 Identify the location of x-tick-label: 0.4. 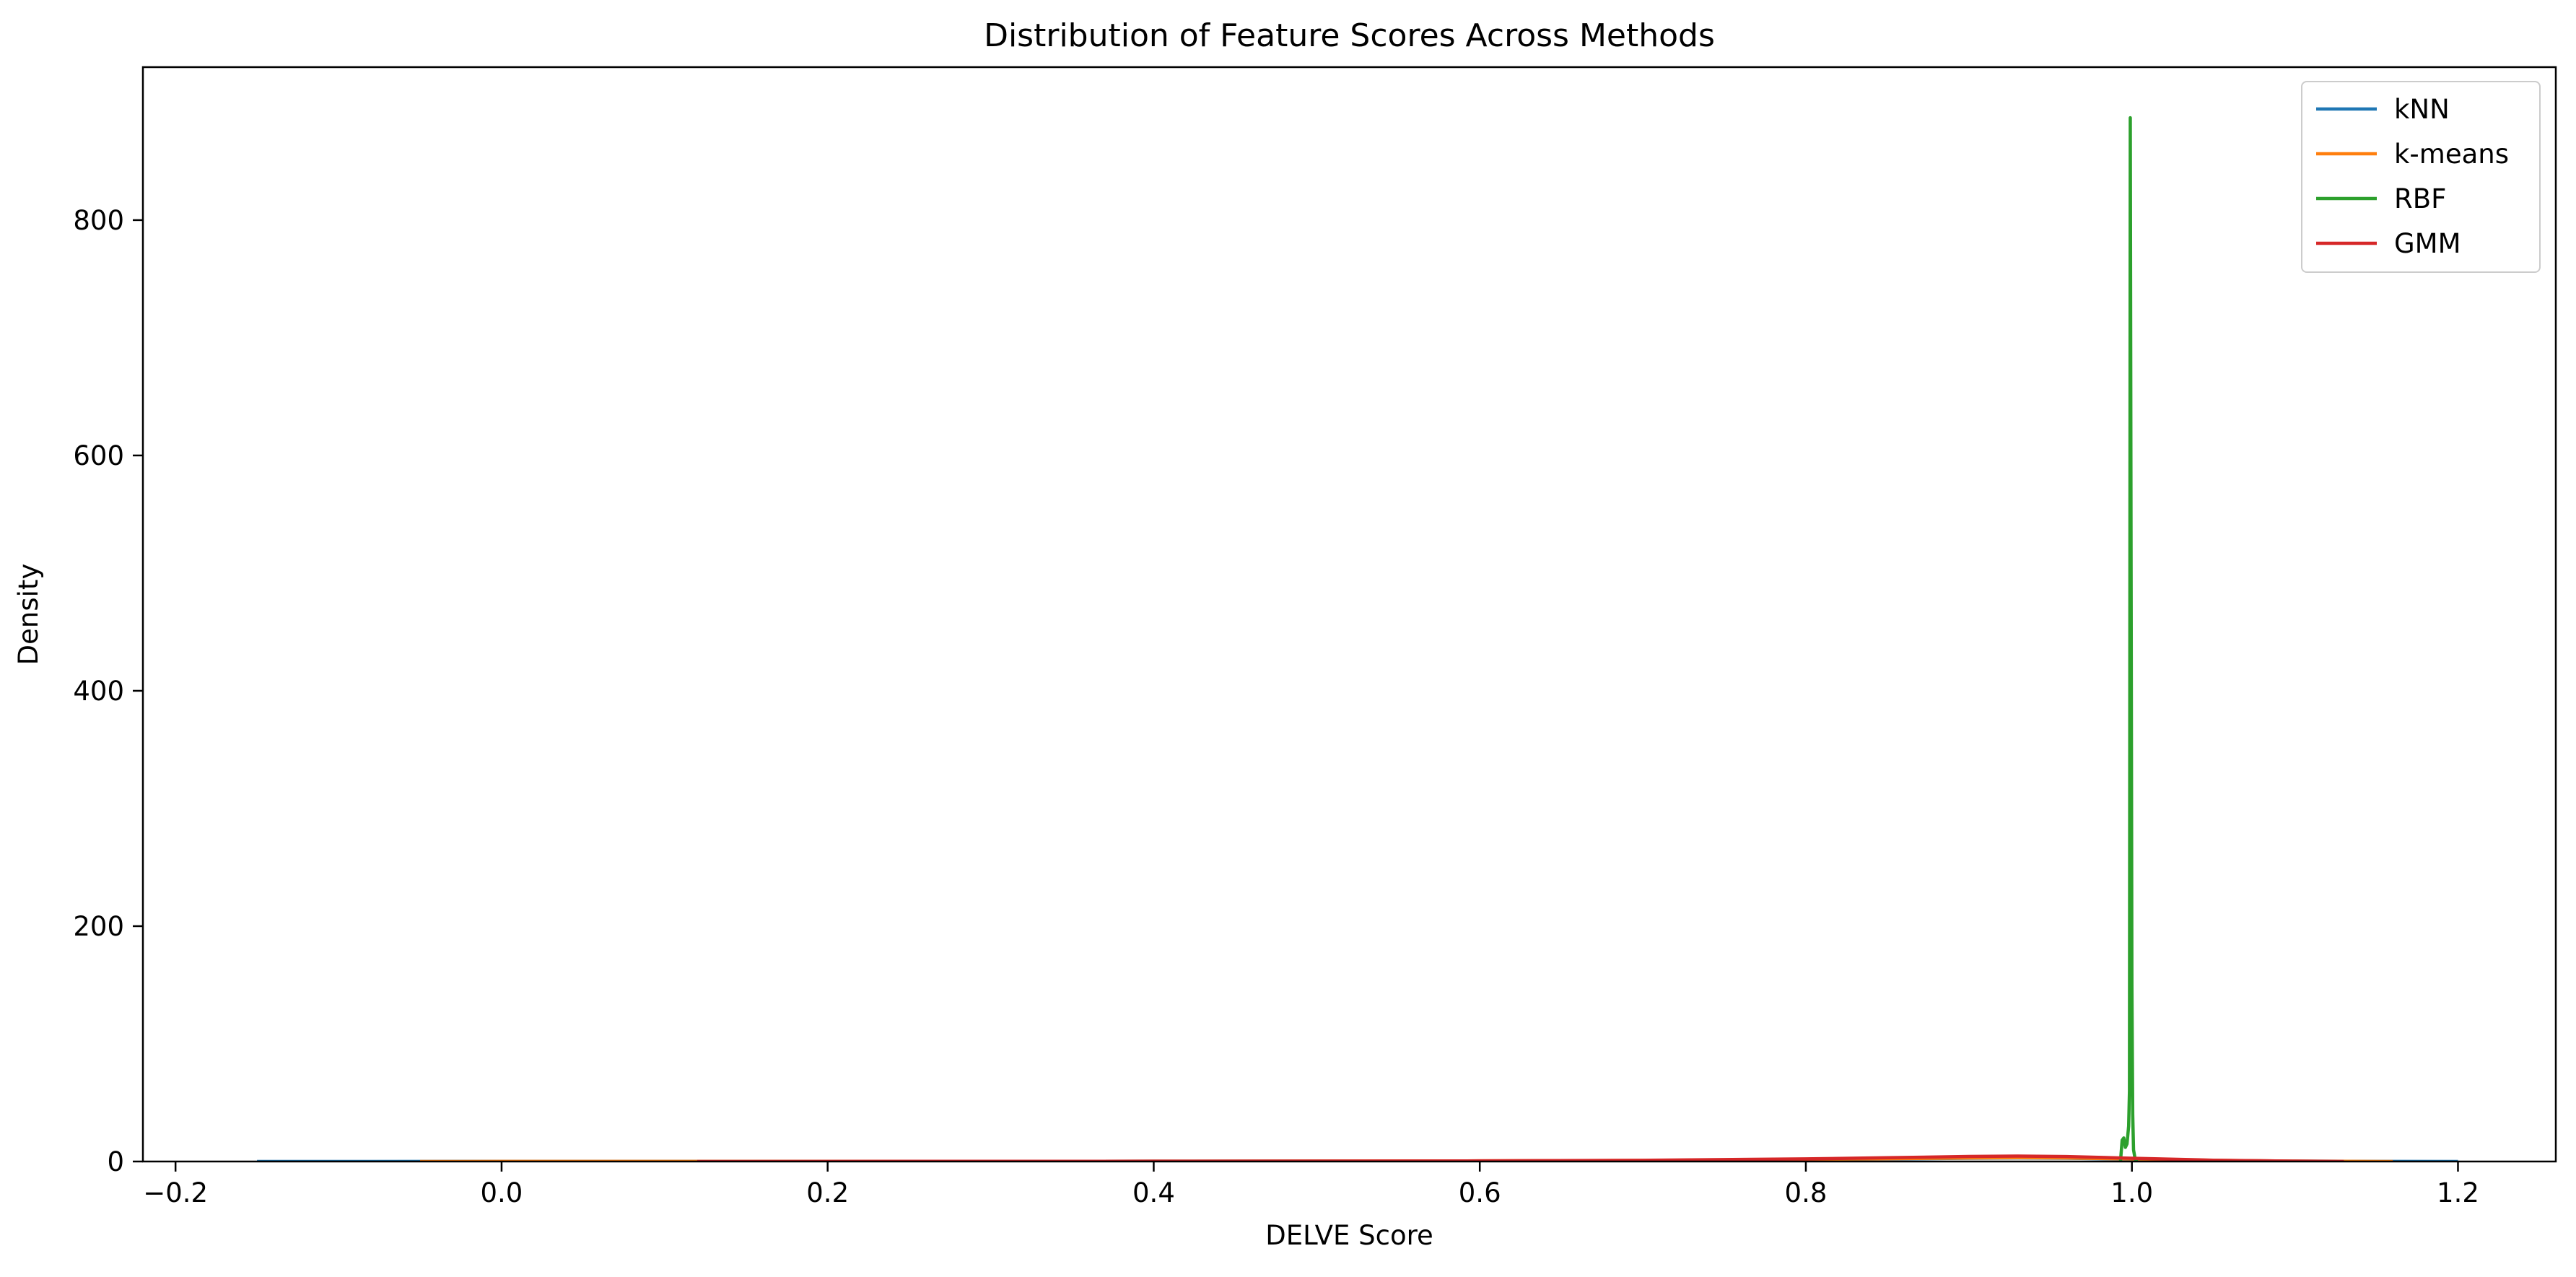
(1153, 1192).